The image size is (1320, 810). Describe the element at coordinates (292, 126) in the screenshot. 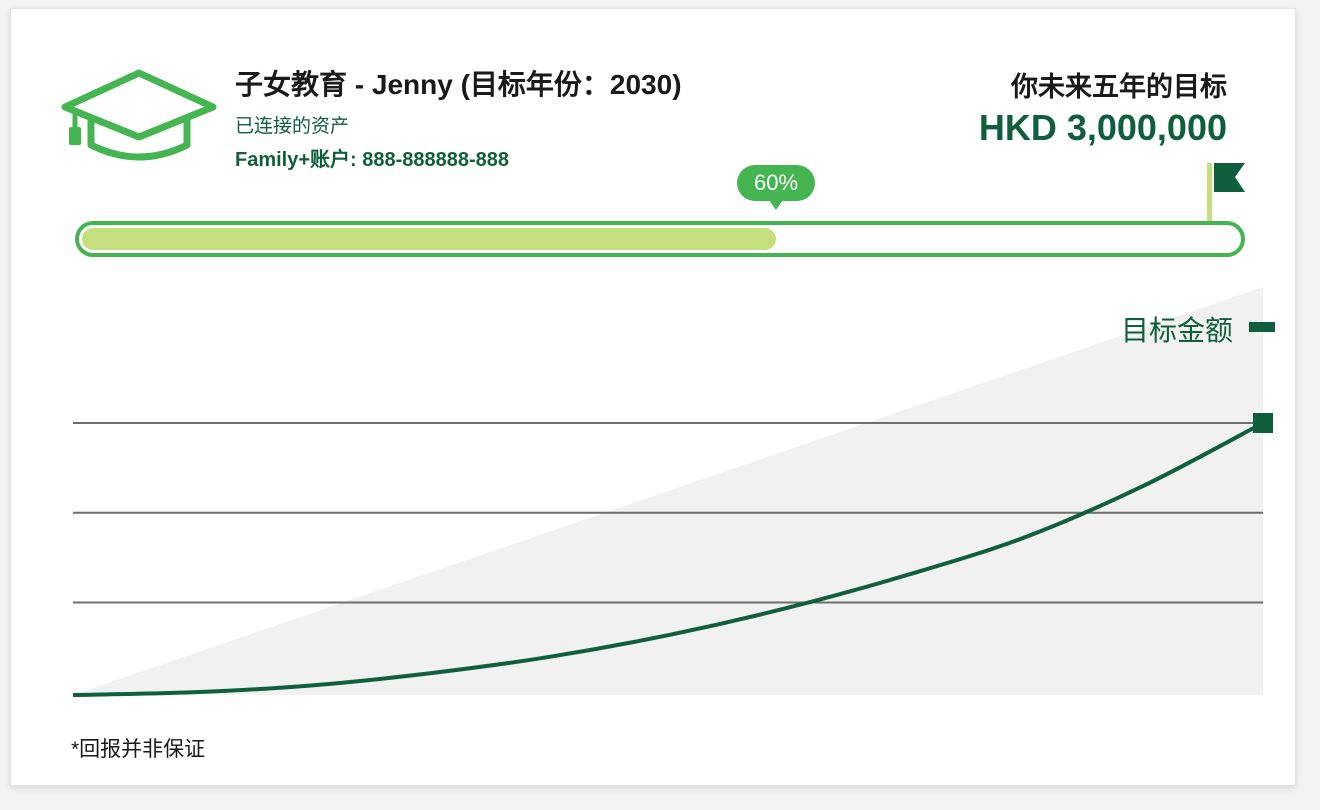

I see `linked-assets-label: 已连接的资产` at that location.